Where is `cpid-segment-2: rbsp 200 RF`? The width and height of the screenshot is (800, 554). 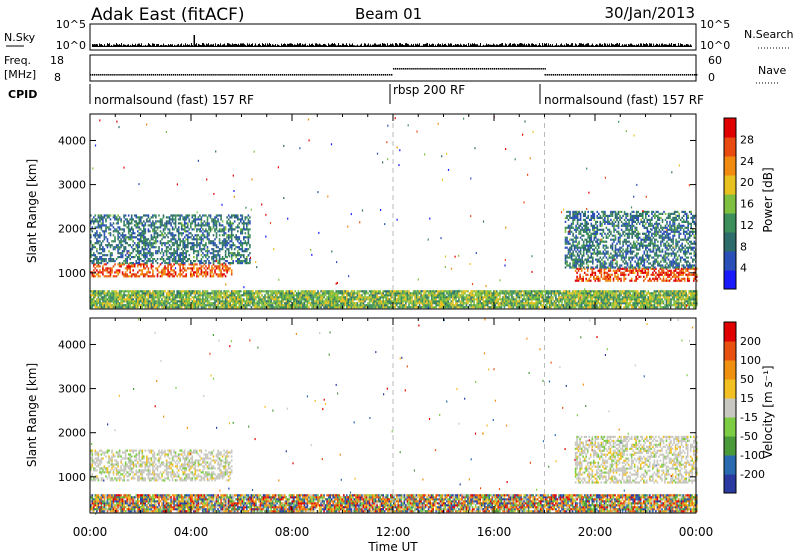 cpid-segment-2: rbsp 200 RF is located at coordinates (429, 90).